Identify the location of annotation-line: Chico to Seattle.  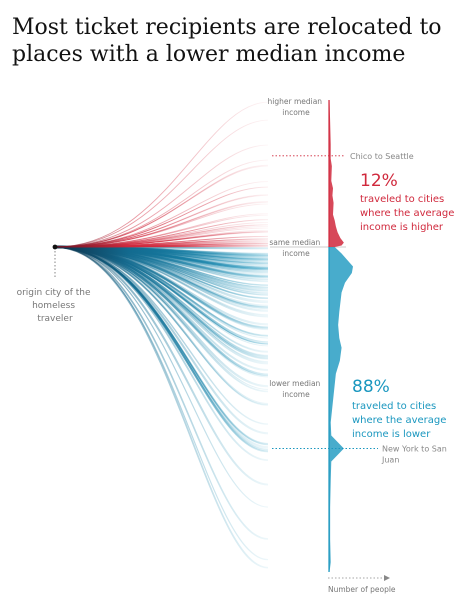
(382, 156).